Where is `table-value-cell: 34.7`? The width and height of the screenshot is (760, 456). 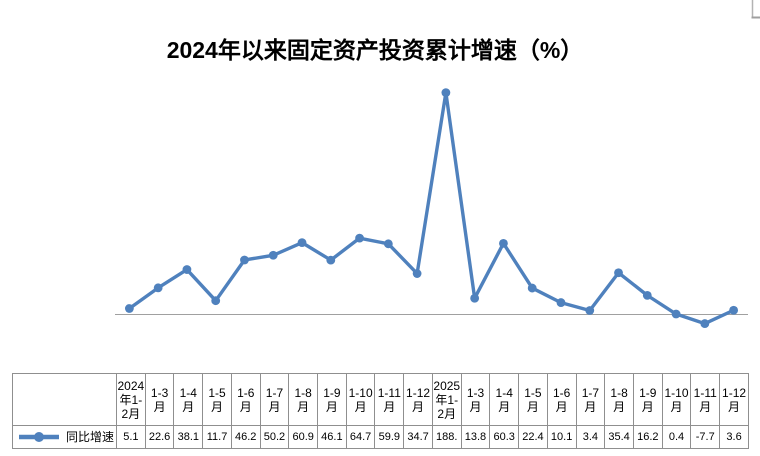 table-value-cell: 34.7 is located at coordinates (418, 437).